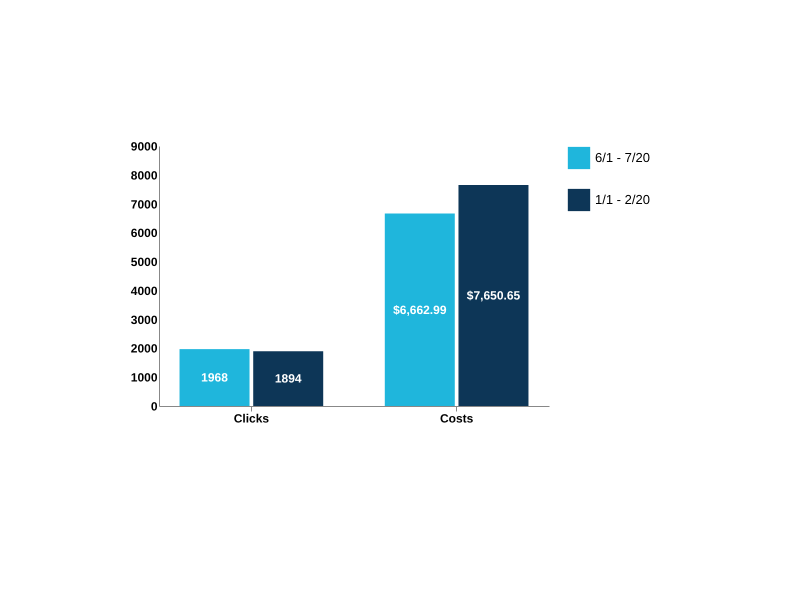  What do you see at coordinates (144, 349) in the screenshot?
I see `y-tick-label: 2000` at bounding box center [144, 349].